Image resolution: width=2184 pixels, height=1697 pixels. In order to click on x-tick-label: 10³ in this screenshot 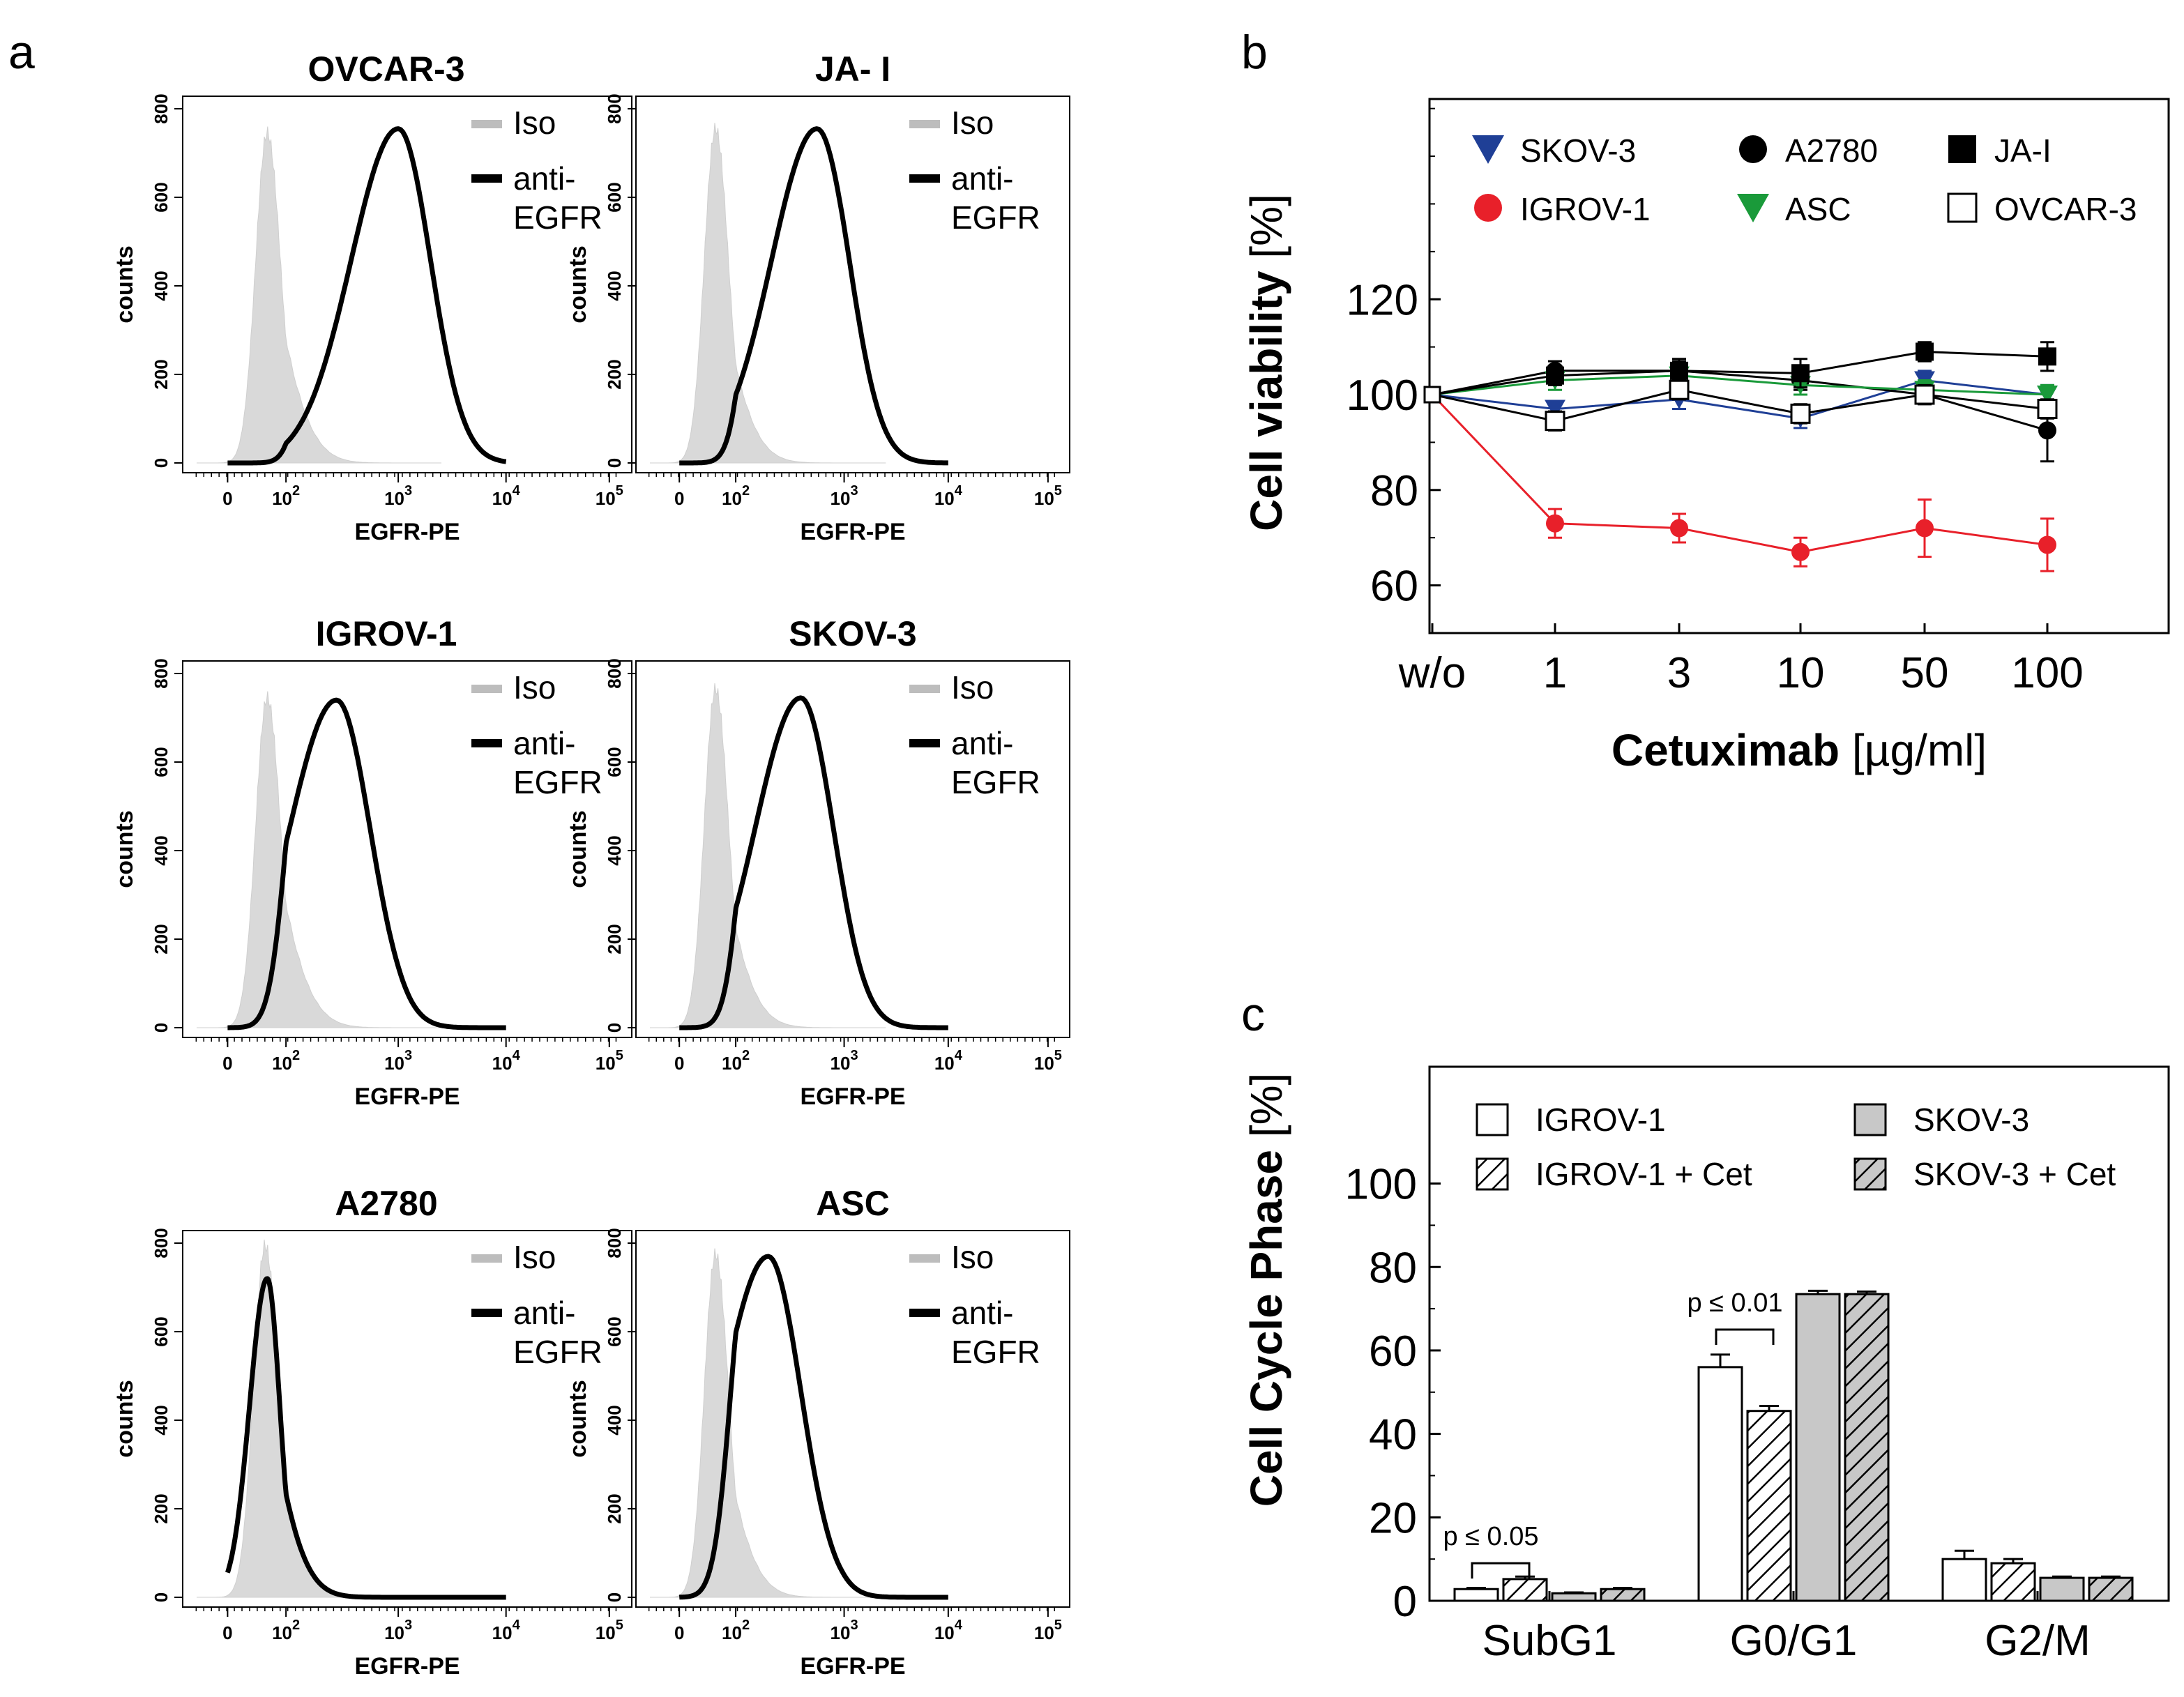, I will do `click(398, 1630)`.